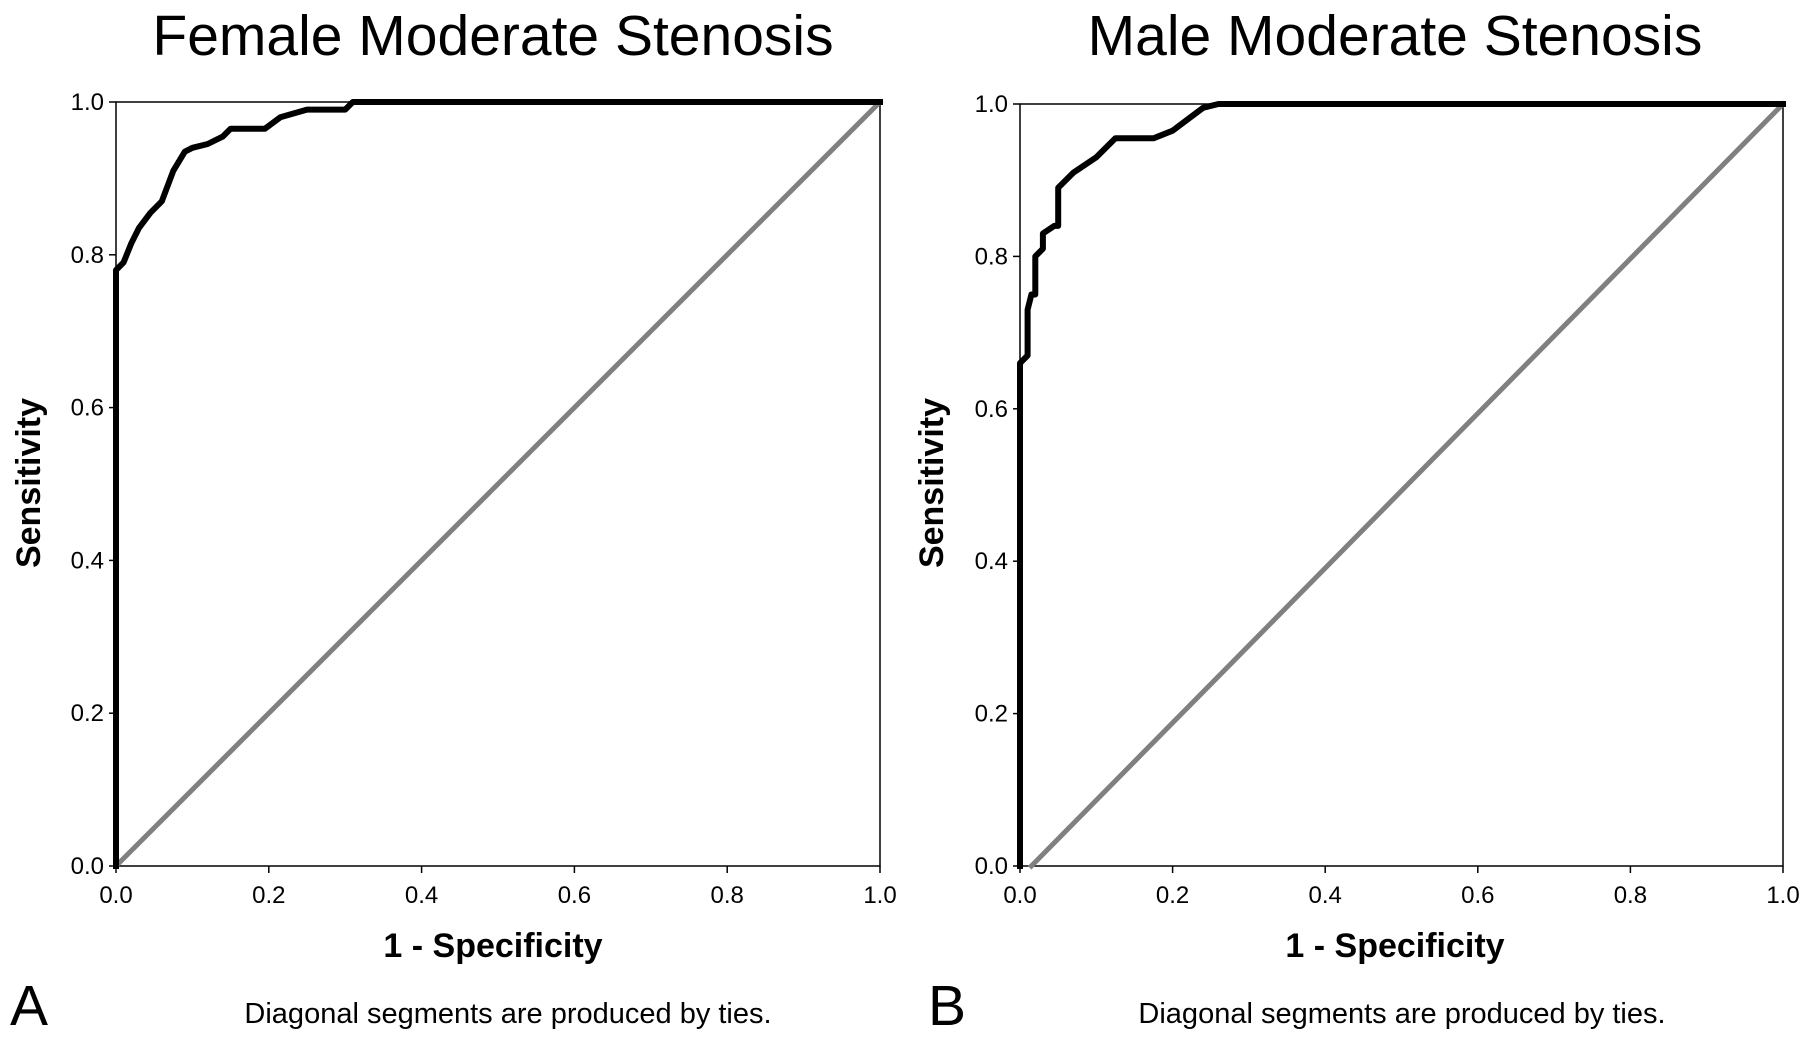 The width and height of the screenshot is (1800, 1039). Describe the element at coordinates (29, 1006) in the screenshot. I see `panel-label: A` at that location.